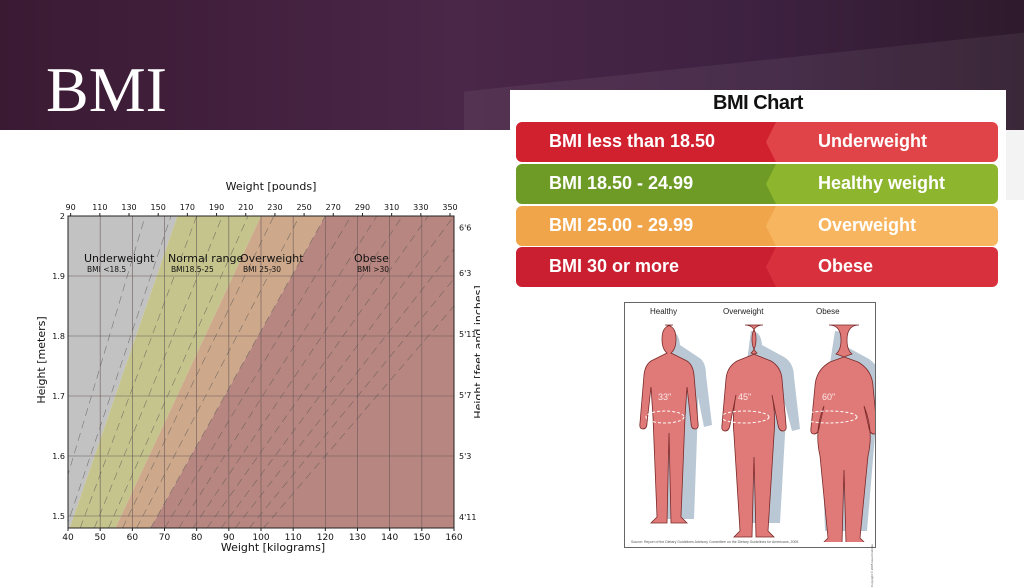 The width and height of the screenshot is (1024, 587). What do you see at coordinates (621, 183) in the screenshot?
I see `bmi-row-range: BMI 18.50 - 24.99` at bounding box center [621, 183].